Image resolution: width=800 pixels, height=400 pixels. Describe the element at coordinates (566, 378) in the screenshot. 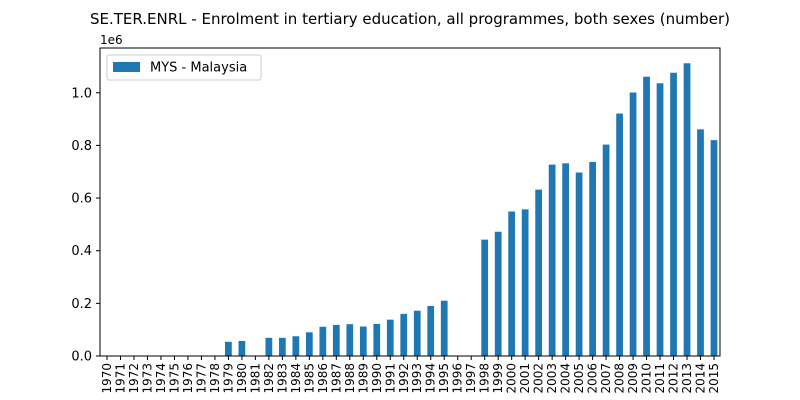

I see `x-tick-label: 2004` at that location.